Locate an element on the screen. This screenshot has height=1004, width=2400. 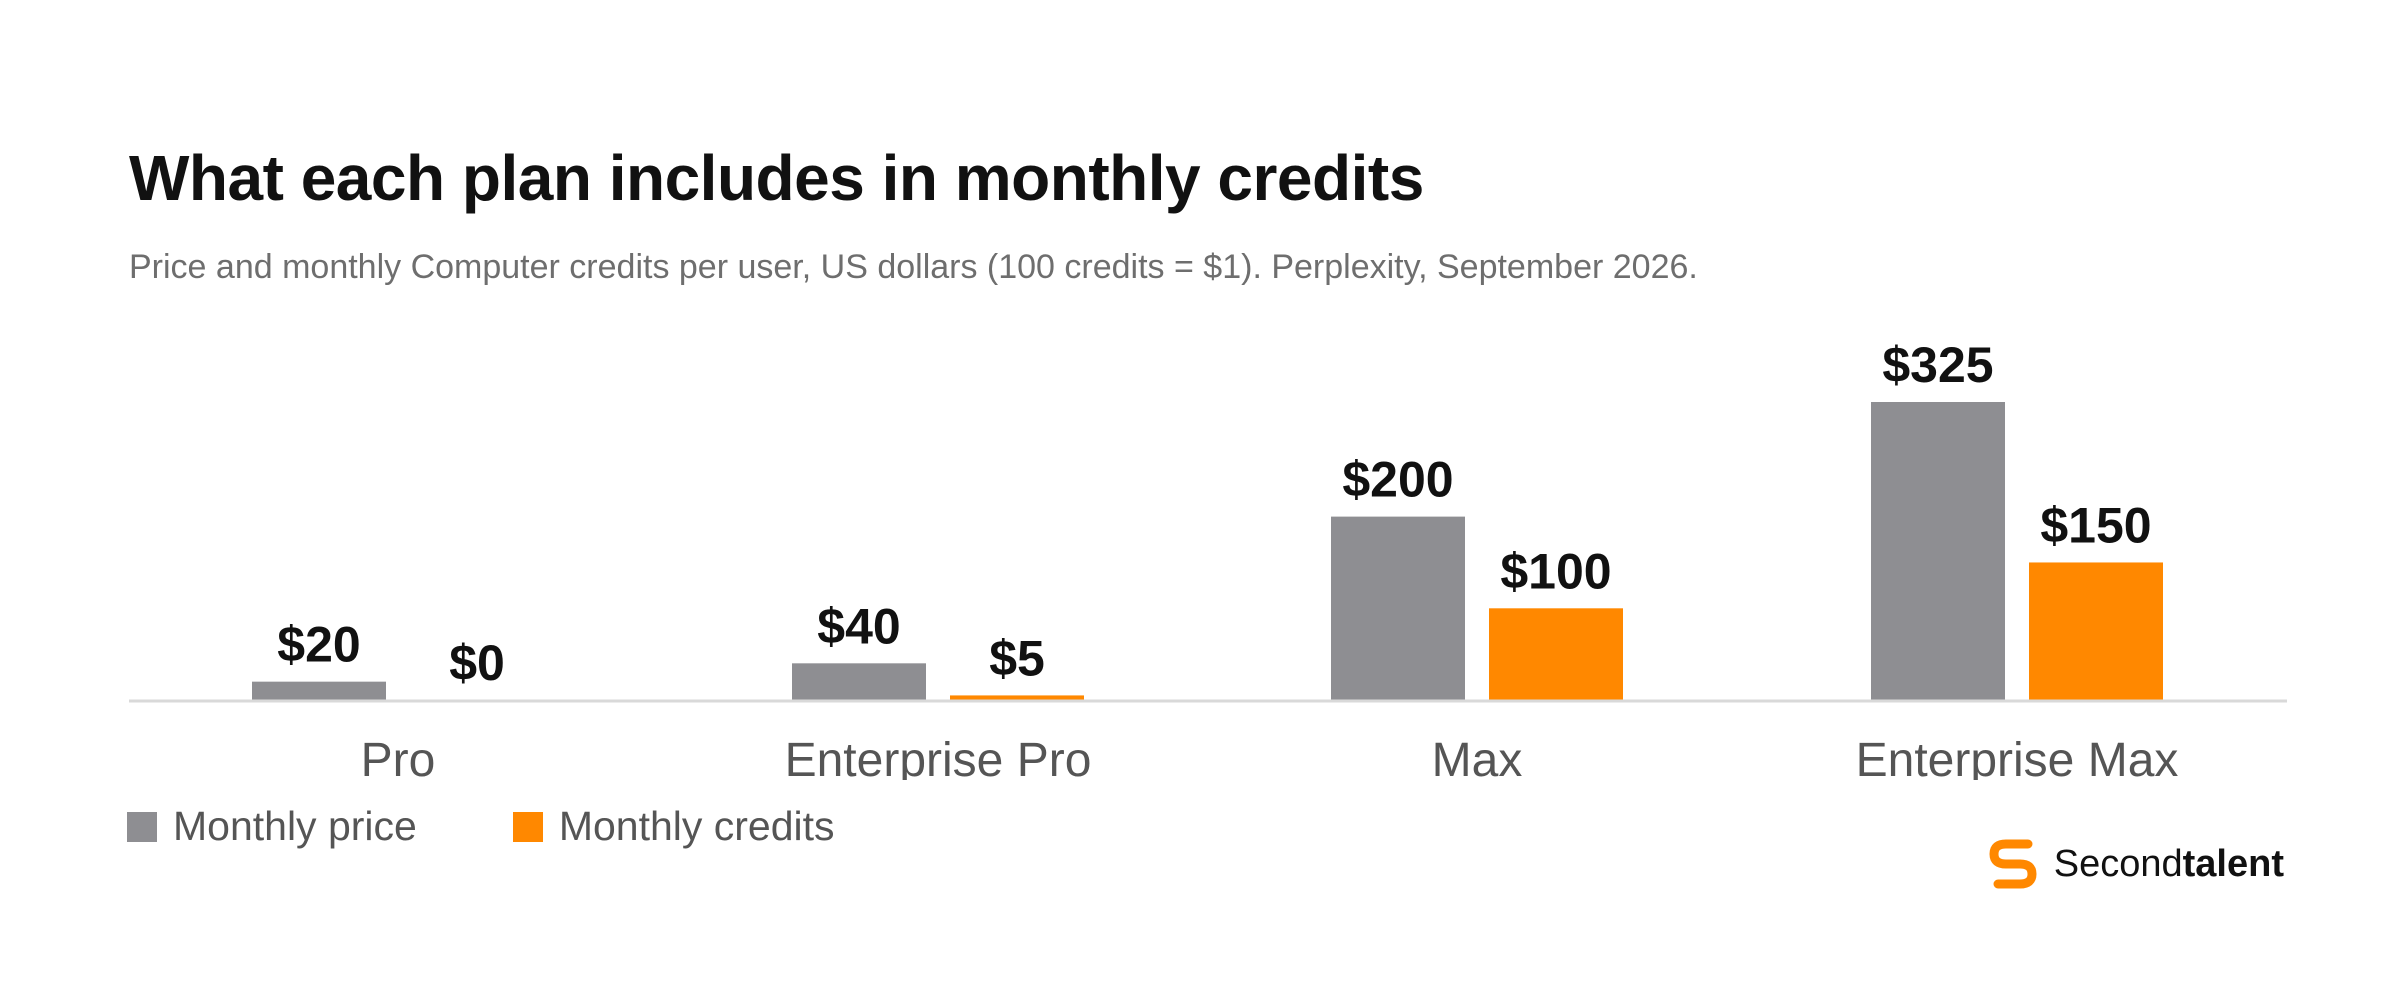
brand-logo: Secondtalent is located at coordinates (2135, 864).